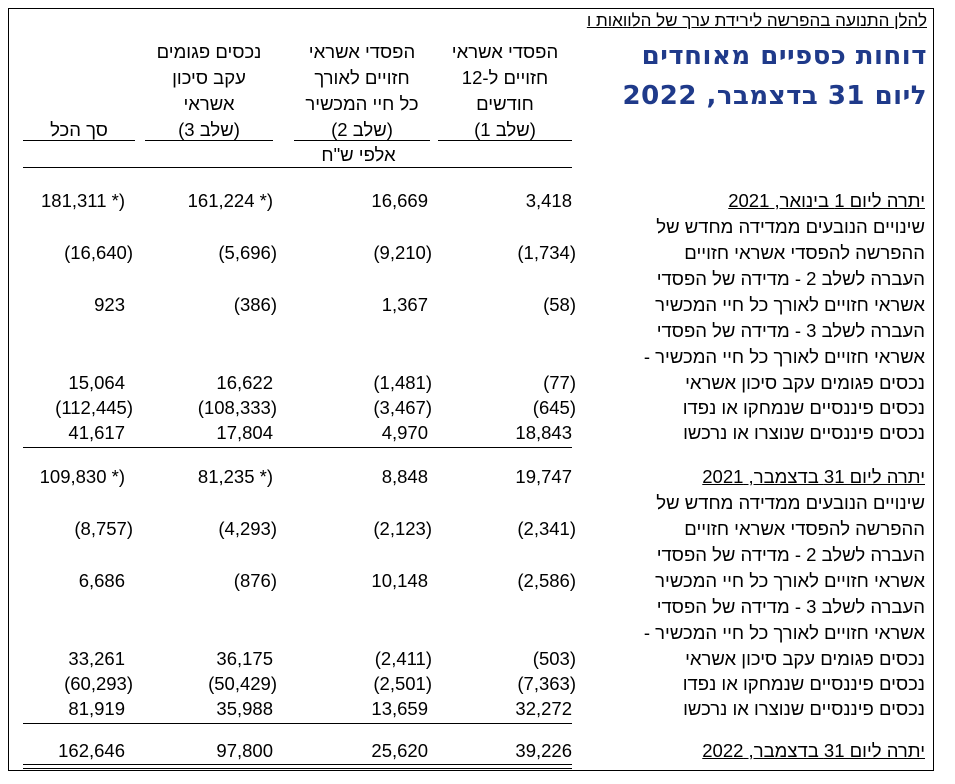 This screenshot has width=955, height=784. I want to click on value-cell: 10,148, so click(399, 580).